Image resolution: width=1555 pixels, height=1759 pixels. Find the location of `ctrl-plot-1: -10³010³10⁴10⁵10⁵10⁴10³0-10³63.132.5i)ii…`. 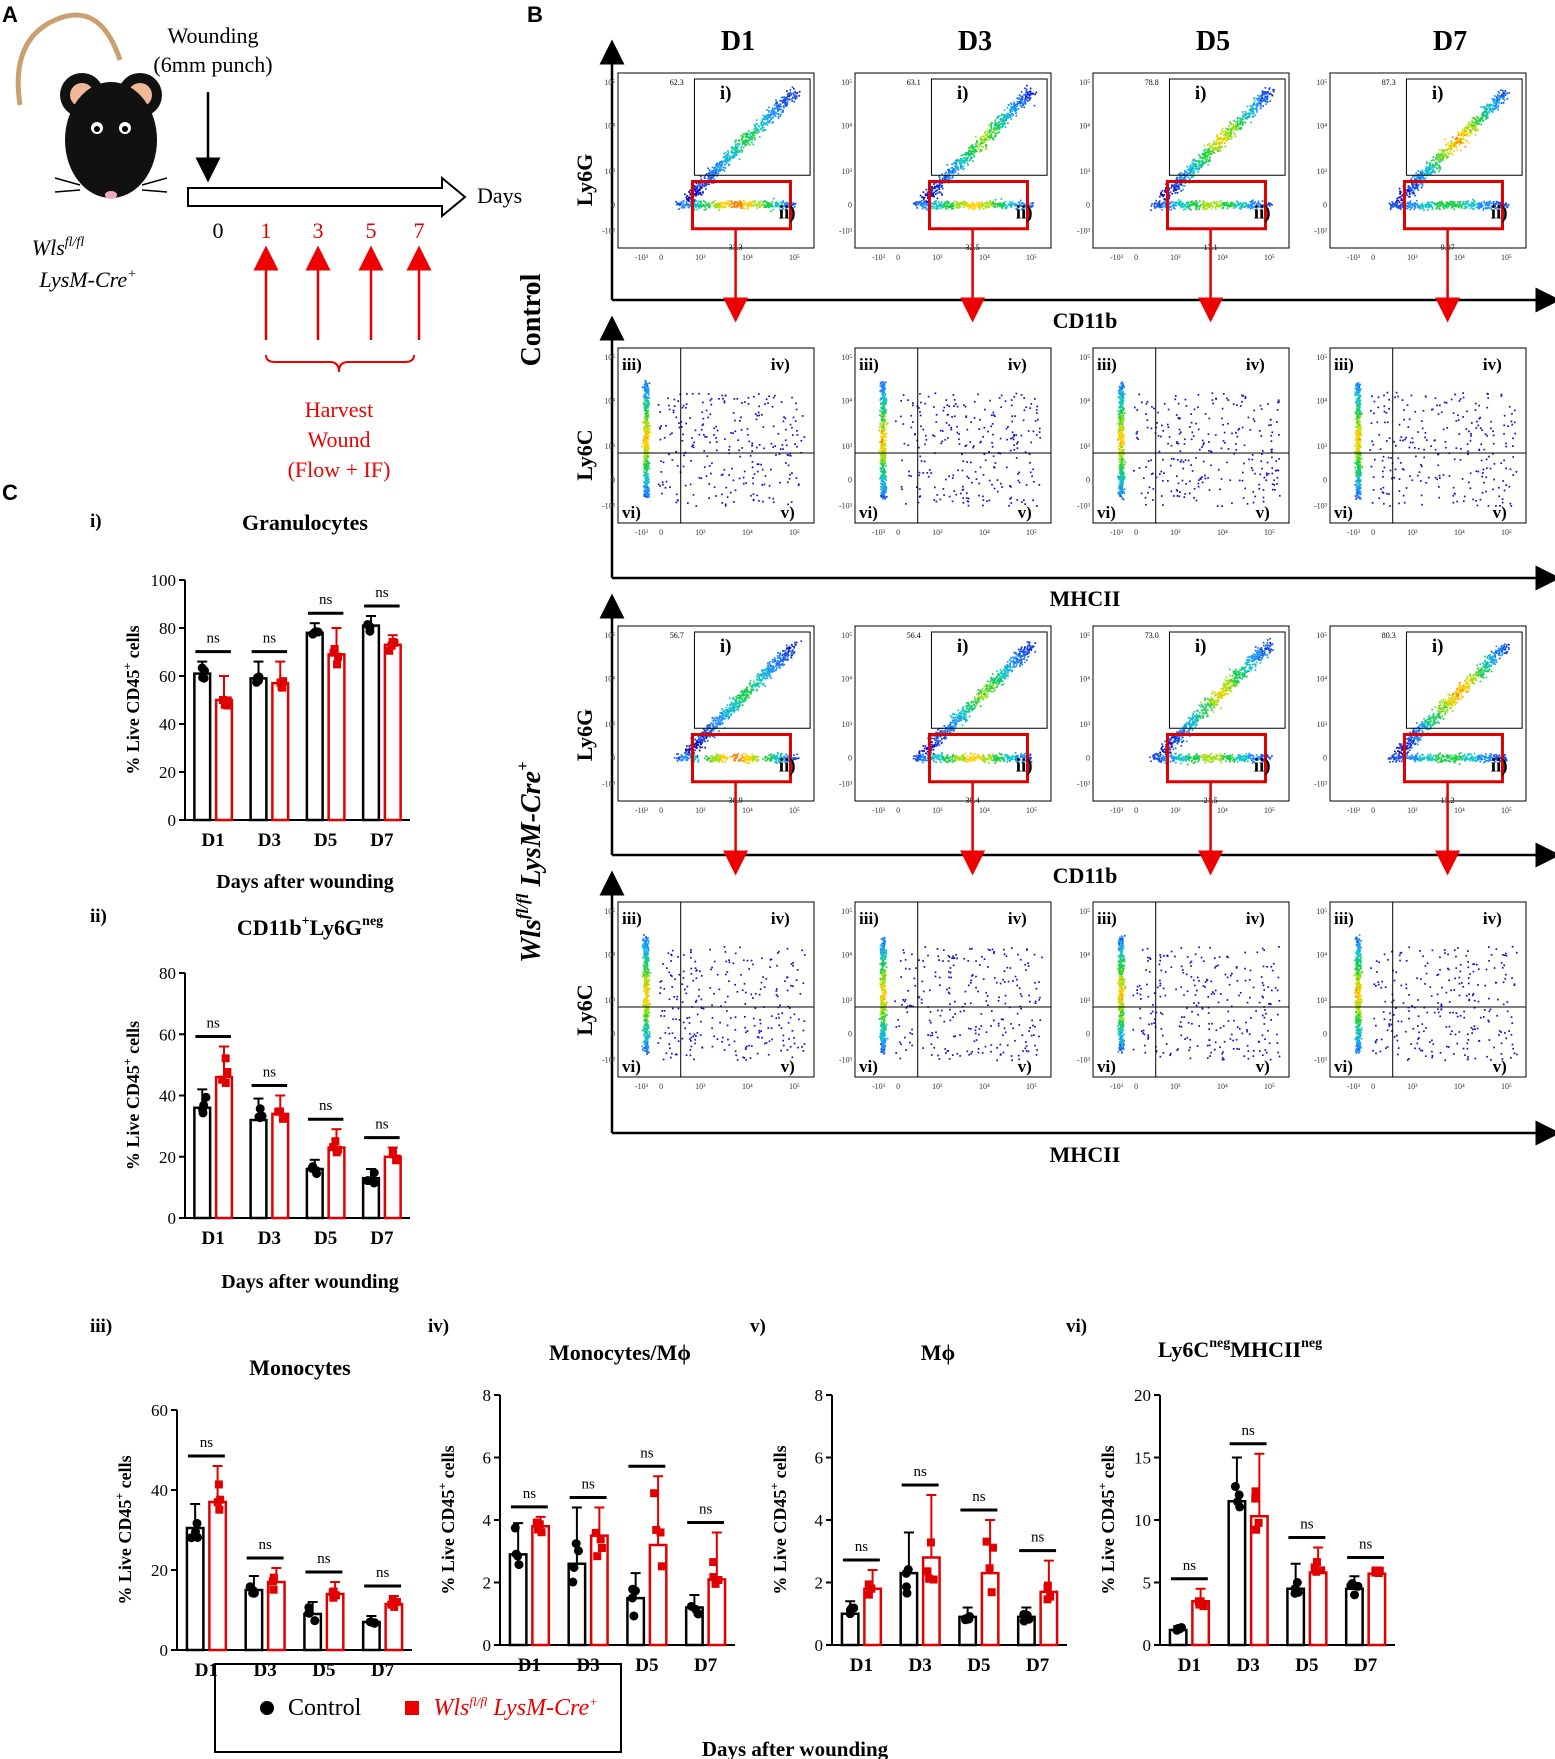

ctrl-plot-1: -10³010³10⁴10⁵10⁵10⁴10³0-10³63.132.5i)ii… is located at coordinates (945, 197).